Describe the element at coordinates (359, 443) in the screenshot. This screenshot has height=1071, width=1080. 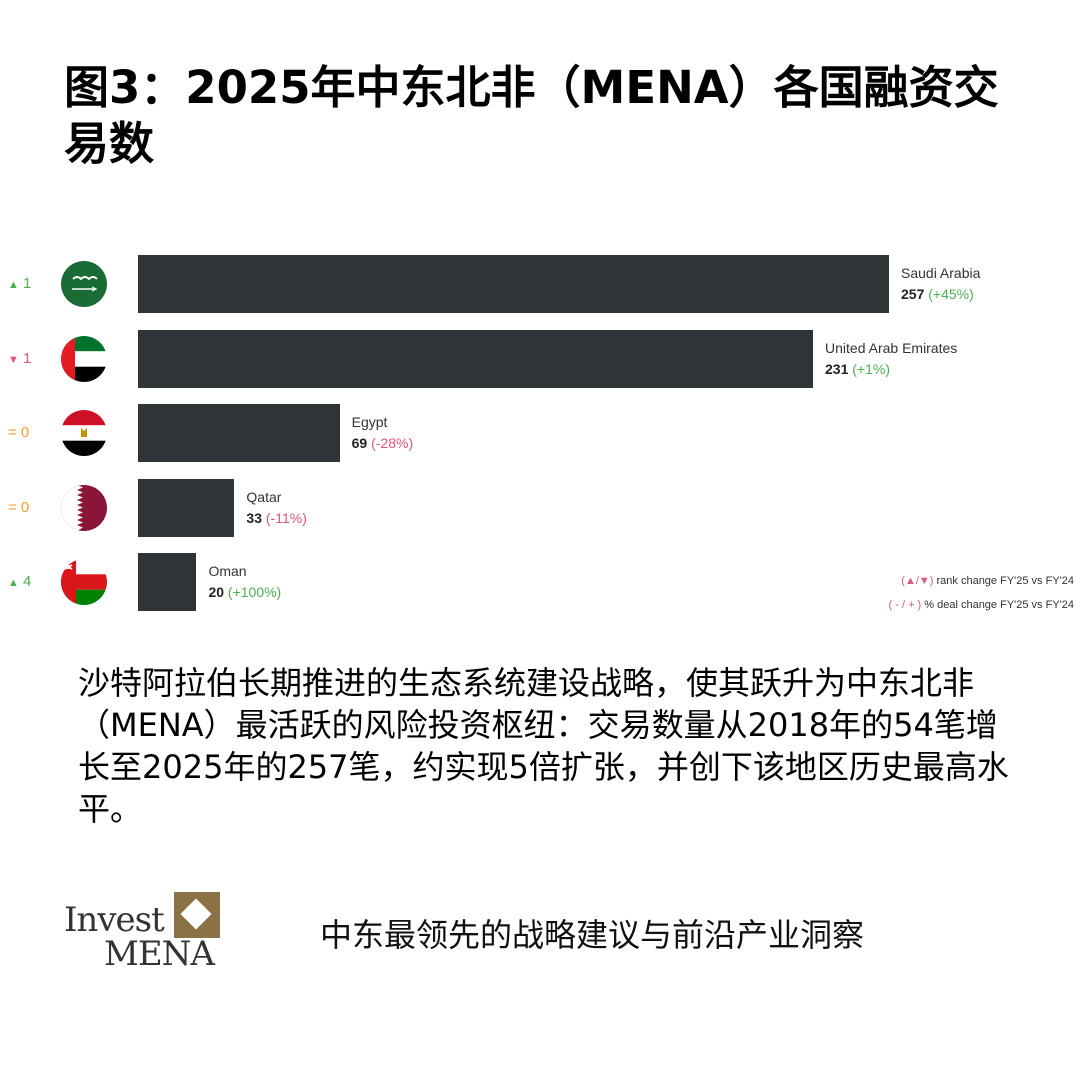
I see `deal-count: 69` at that location.